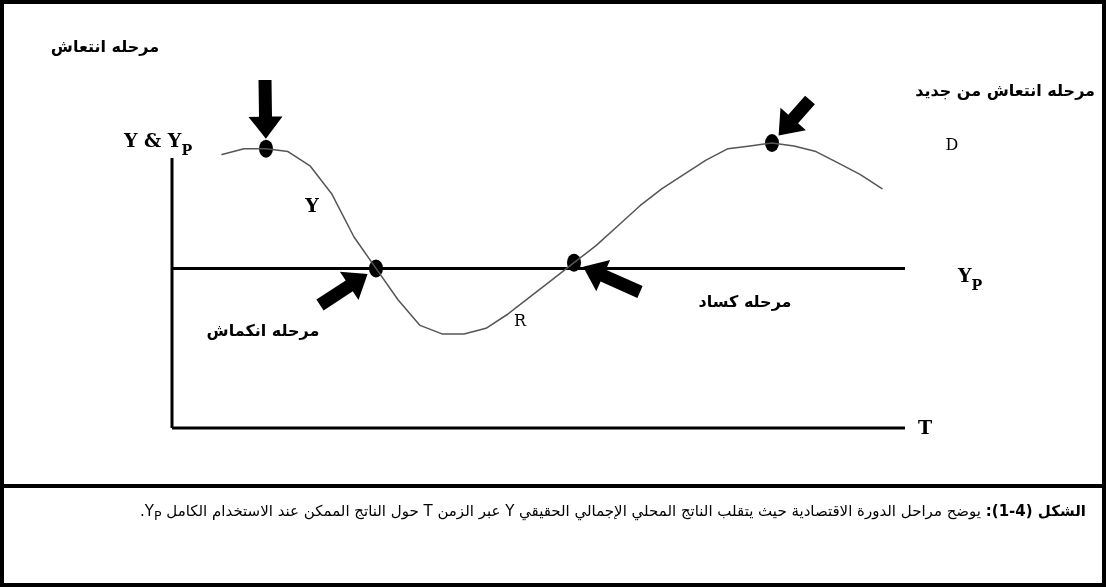  Describe the element at coordinates (263, 330) in the screenshot. I see `annotation: مرحله انکماش` at that location.